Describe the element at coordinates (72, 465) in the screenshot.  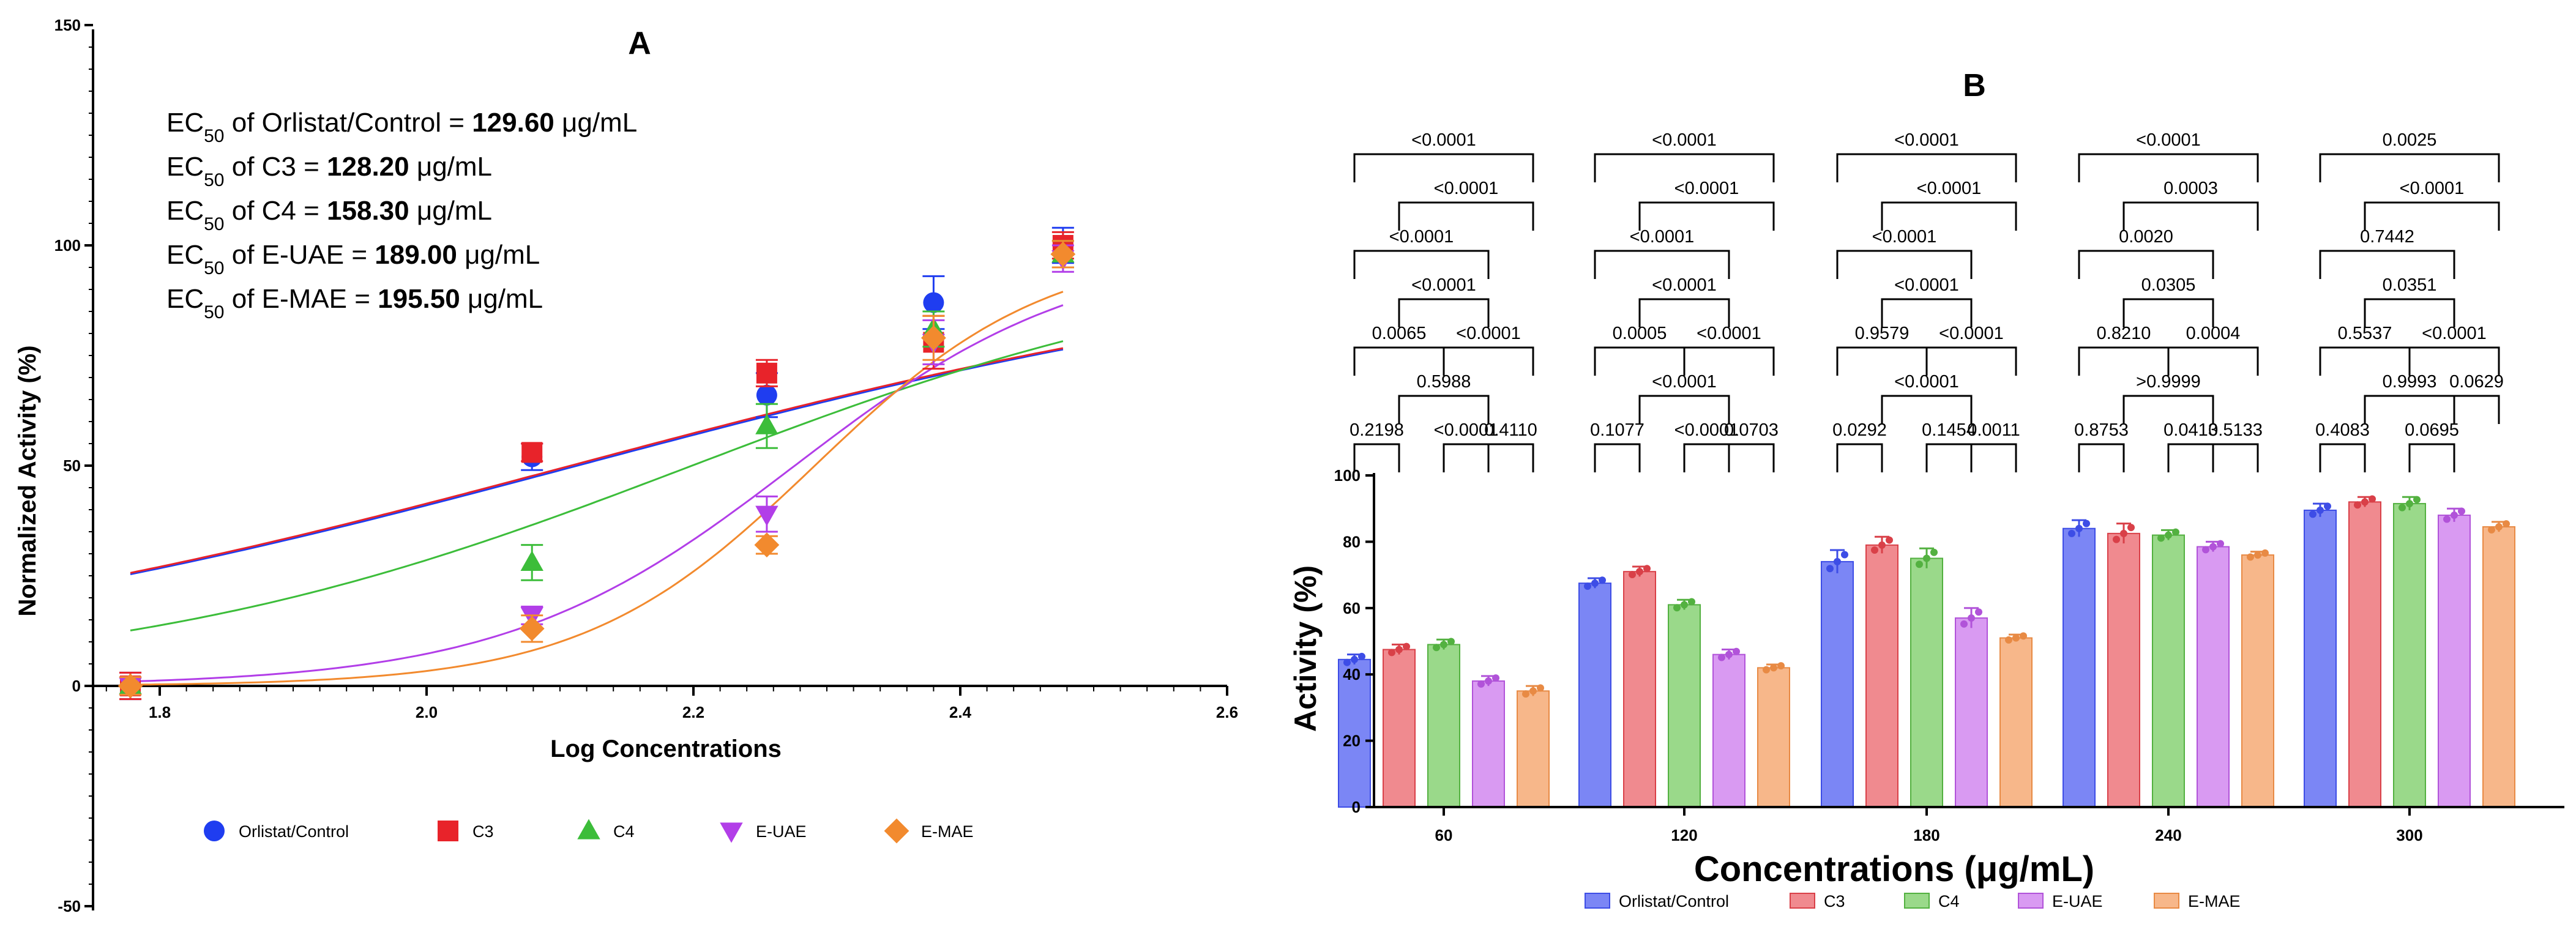
I see `y-tick-label: 50` at that location.